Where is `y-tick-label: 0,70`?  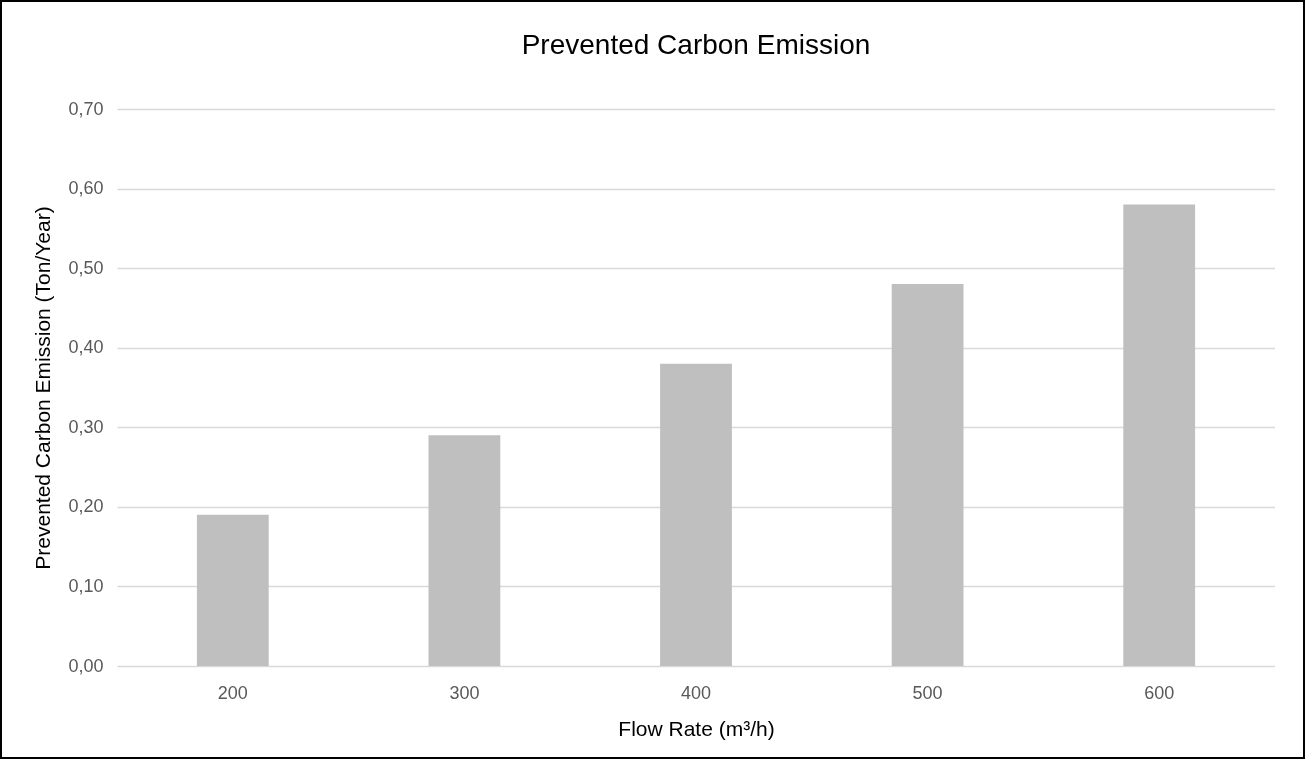 y-tick-label: 0,70 is located at coordinates (86, 108).